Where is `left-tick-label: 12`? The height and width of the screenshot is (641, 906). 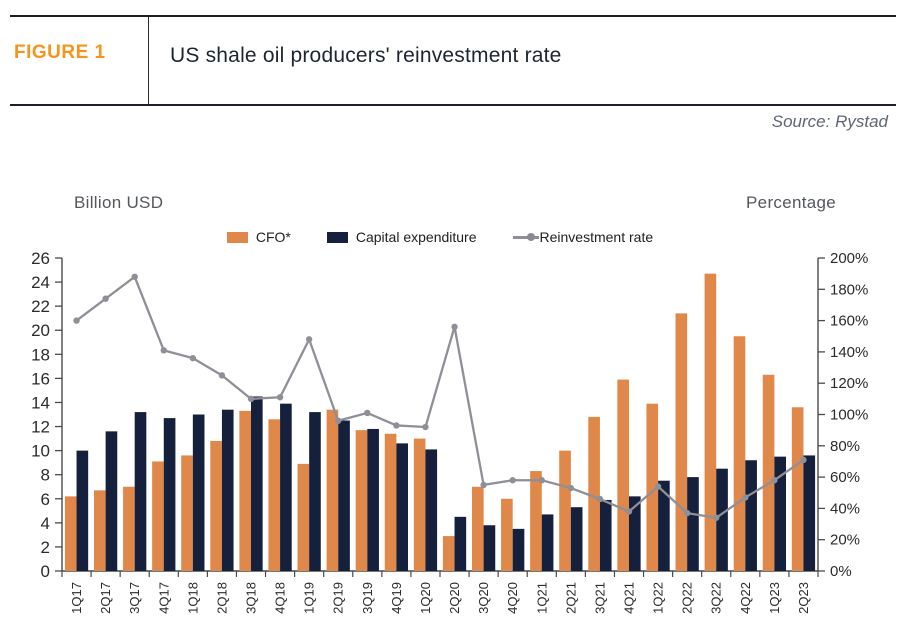 left-tick-label: 12 is located at coordinates (40, 427).